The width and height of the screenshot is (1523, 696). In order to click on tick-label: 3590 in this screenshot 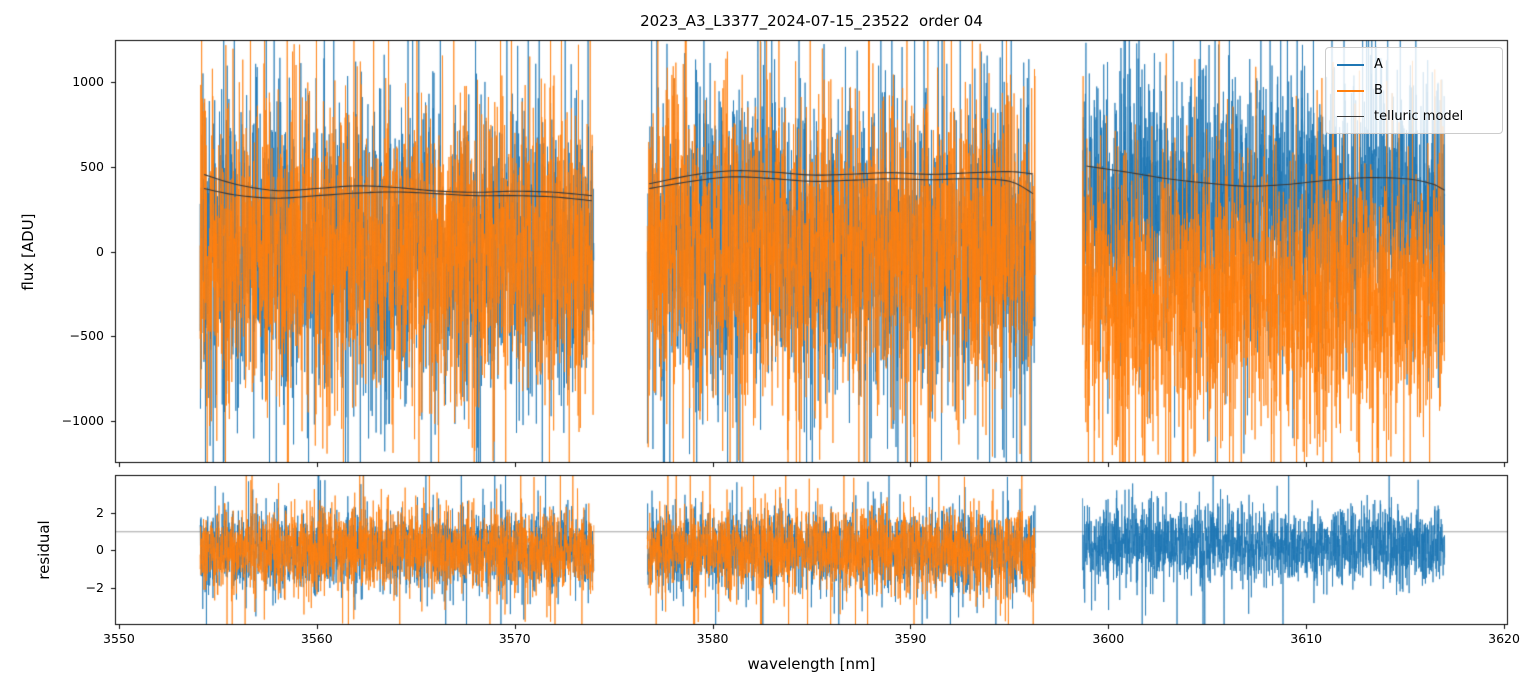, I will do `click(910, 638)`.